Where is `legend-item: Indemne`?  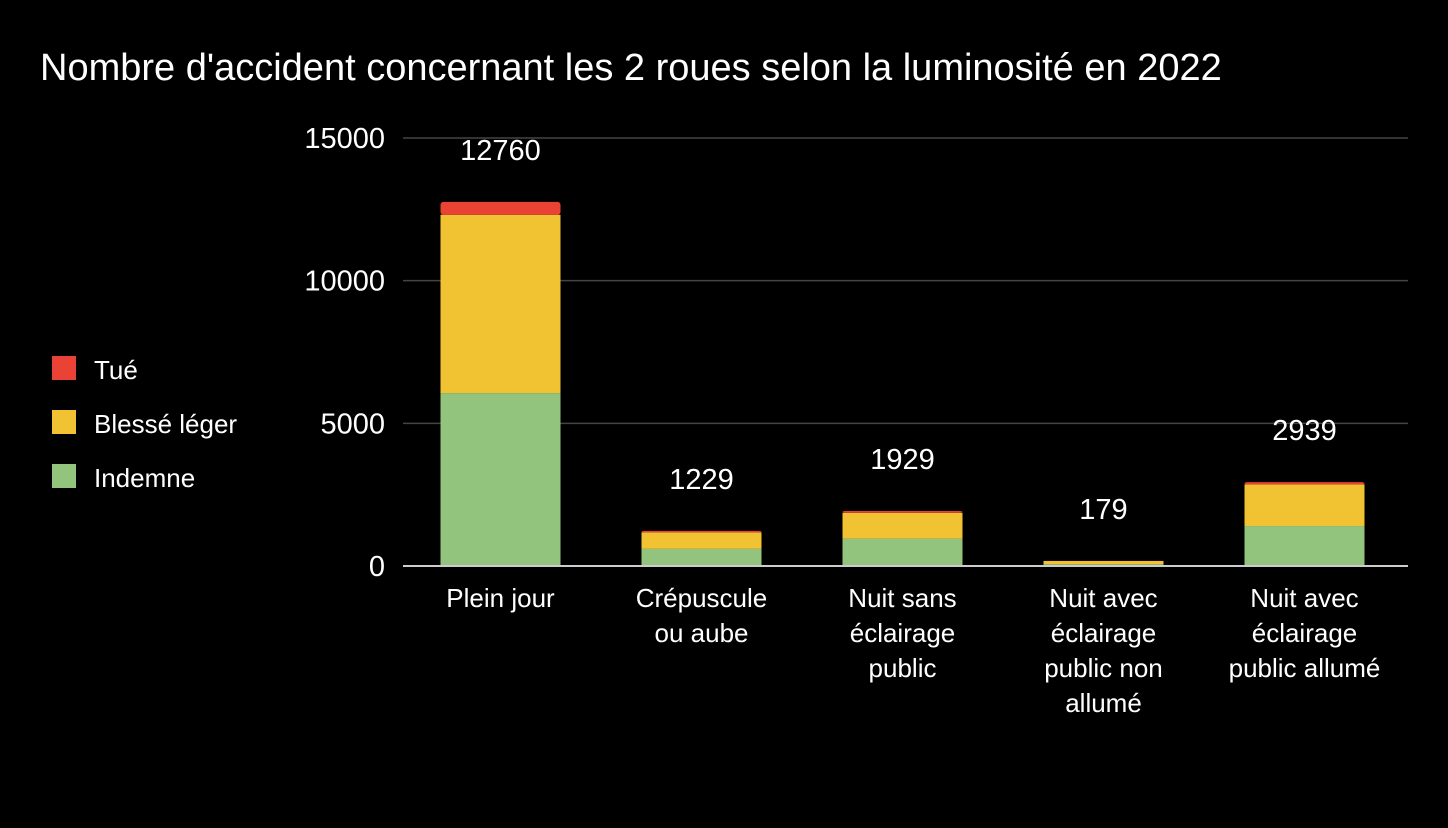
legend-item: Indemne is located at coordinates (123, 478).